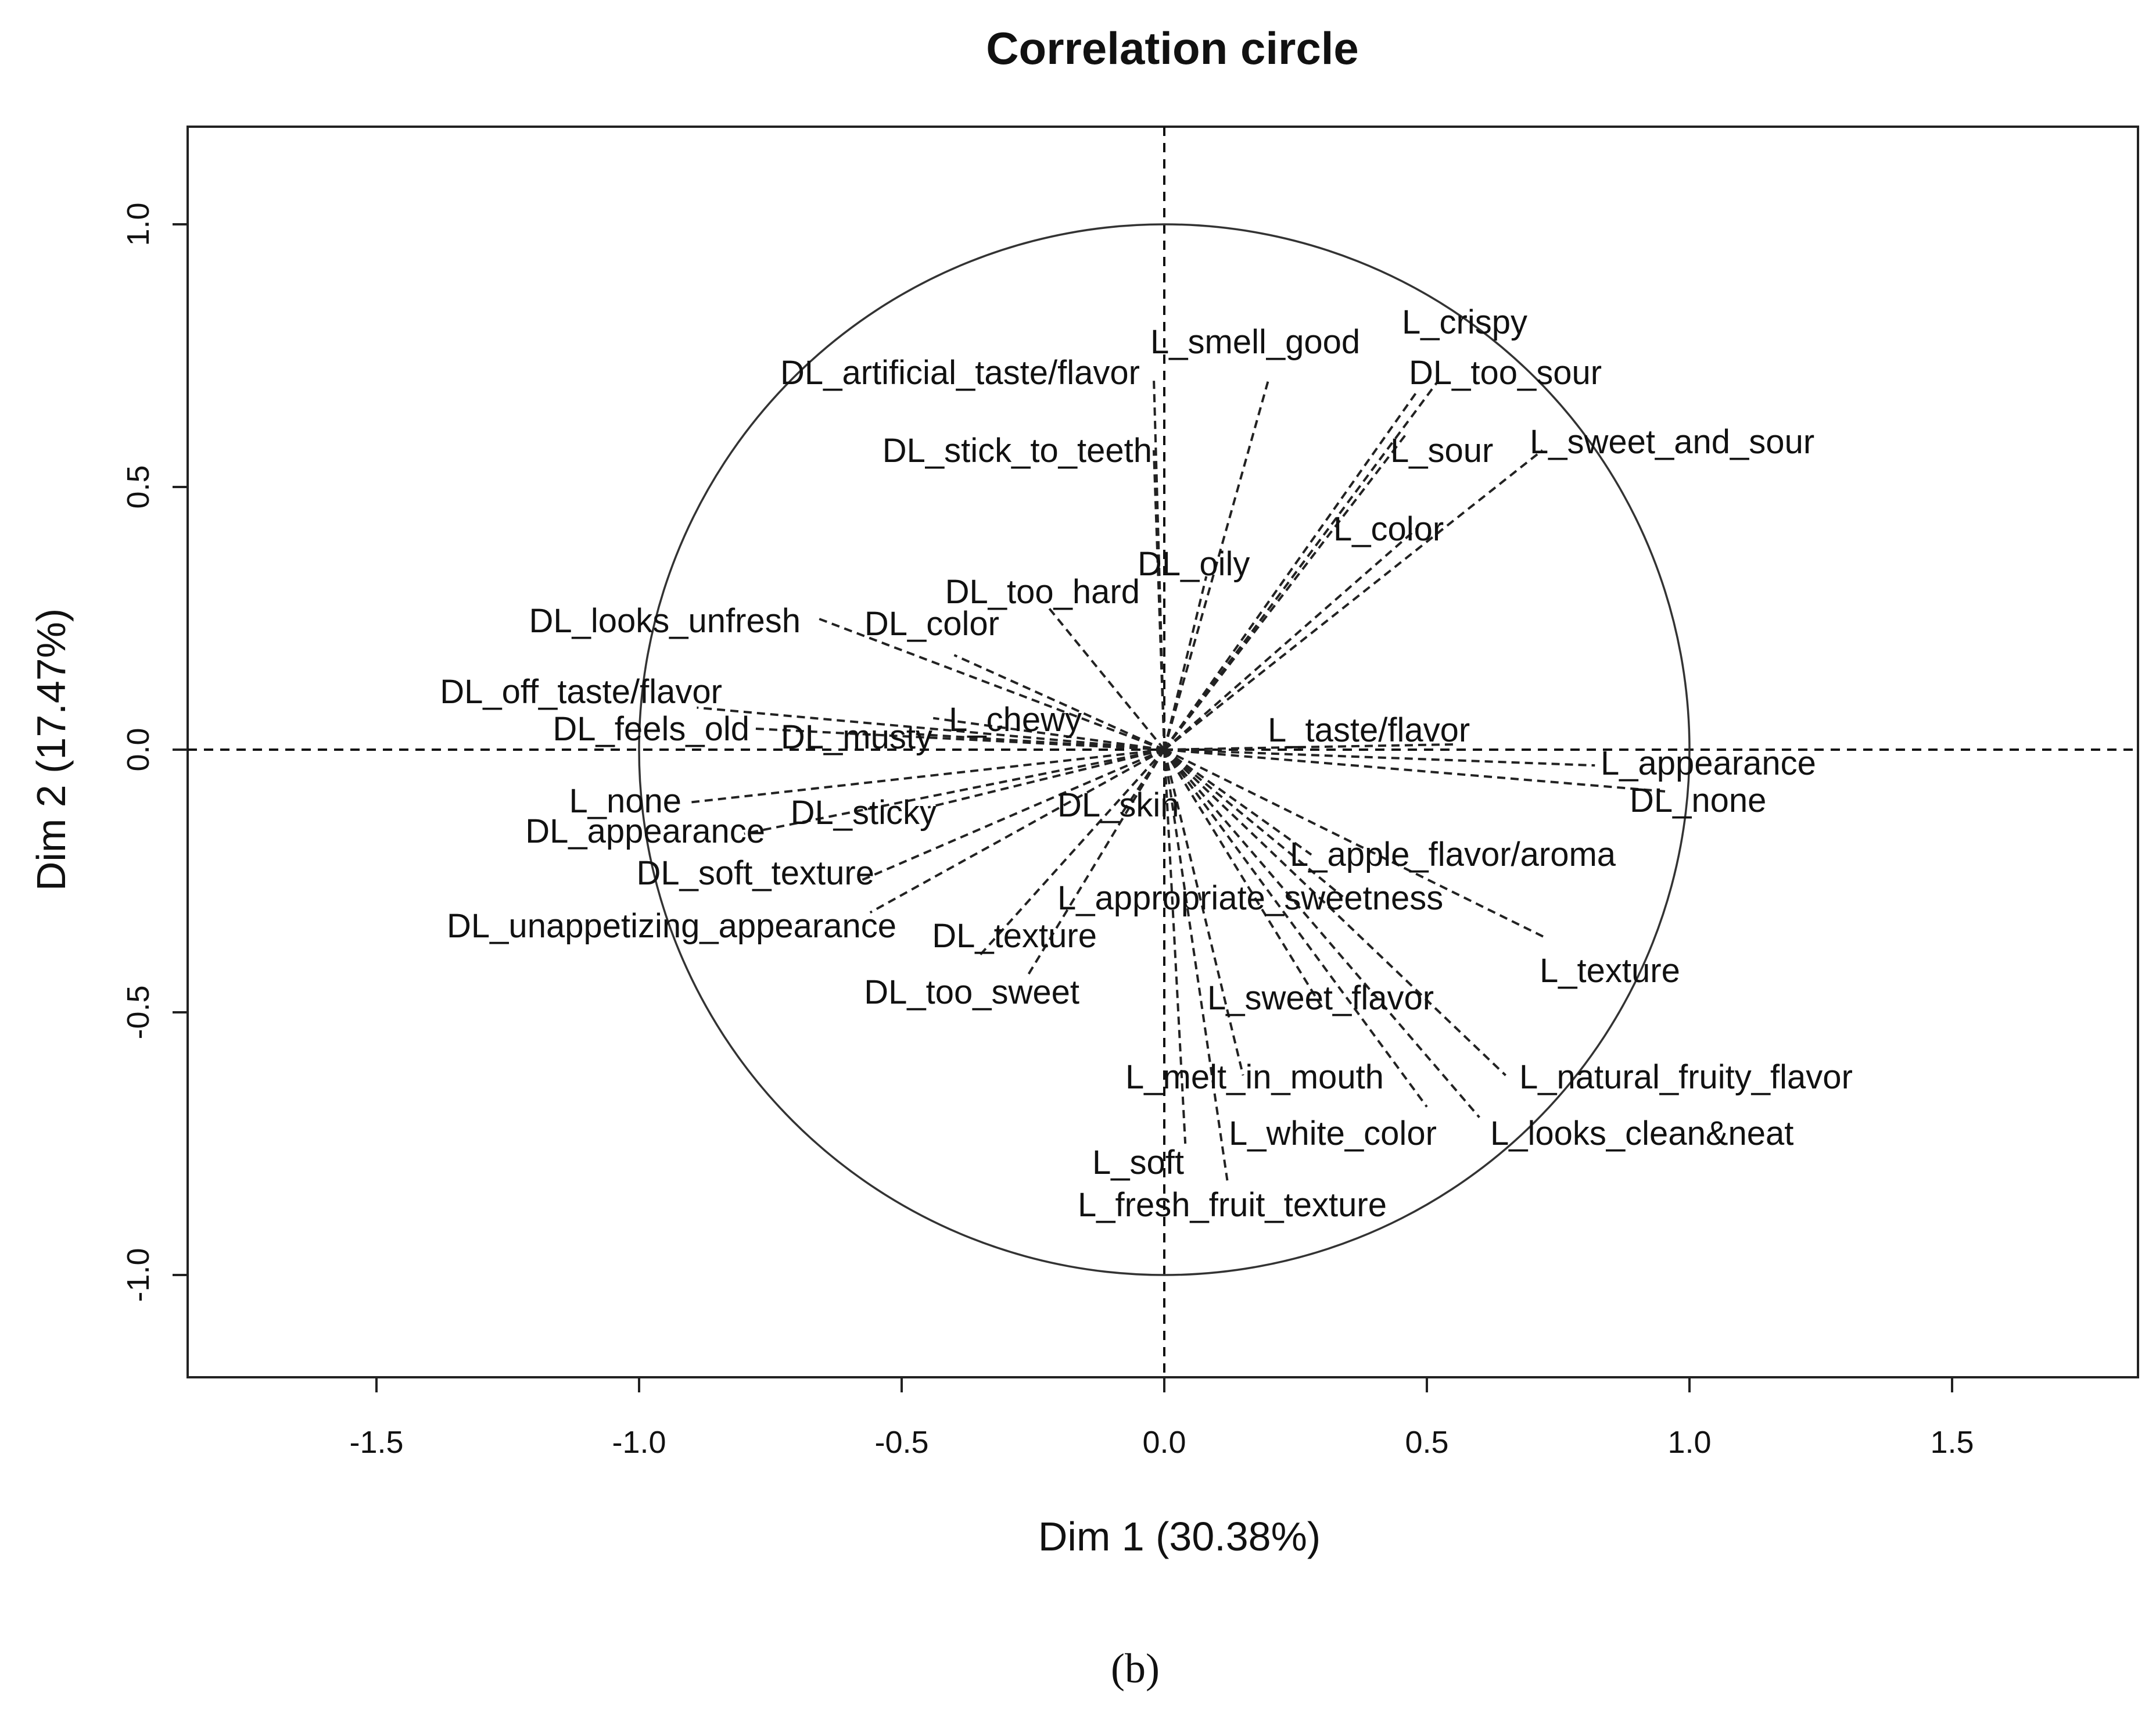  I want to click on label-l-soft: L_soft, so click(1138, 1162).